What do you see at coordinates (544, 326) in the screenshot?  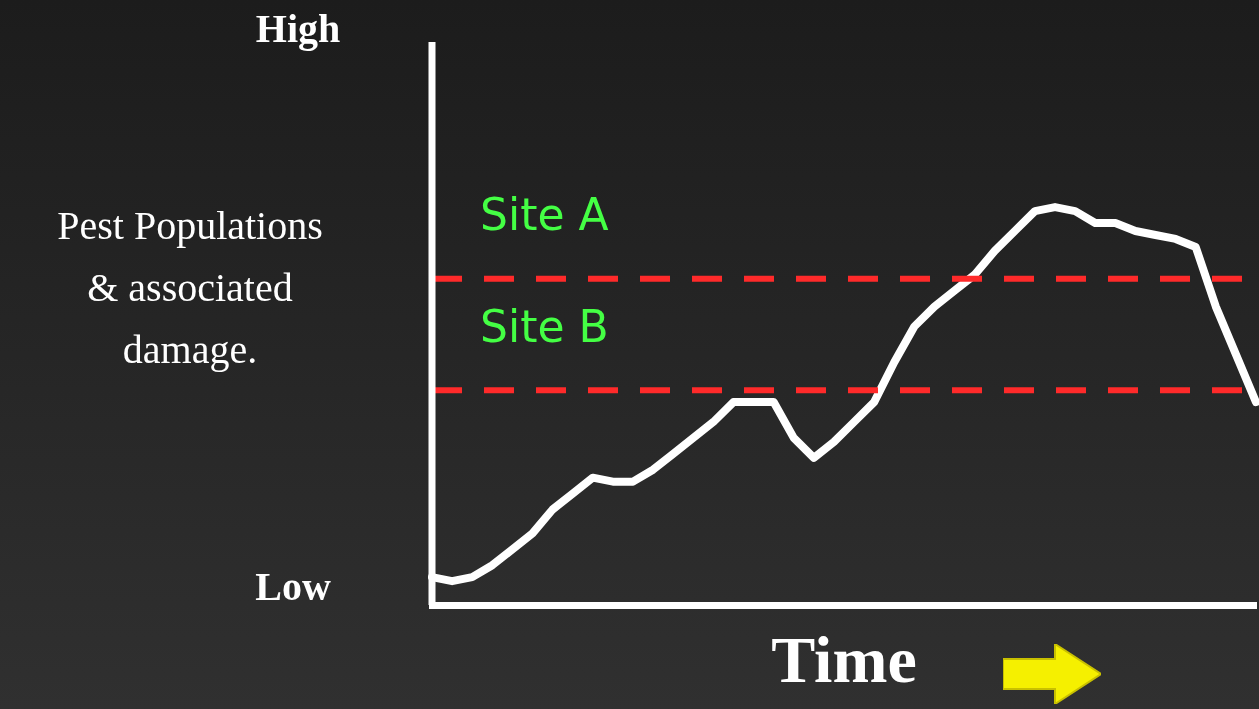 I see `ref-line-label: Site B` at bounding box center [544, 326].